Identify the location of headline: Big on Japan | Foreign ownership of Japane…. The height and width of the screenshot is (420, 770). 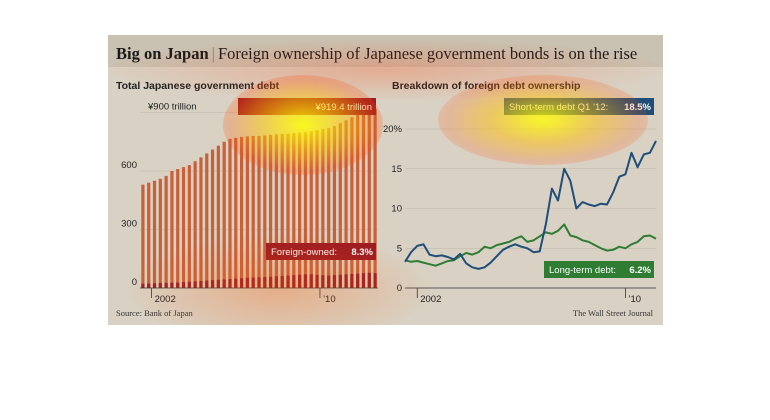
(376, 54).